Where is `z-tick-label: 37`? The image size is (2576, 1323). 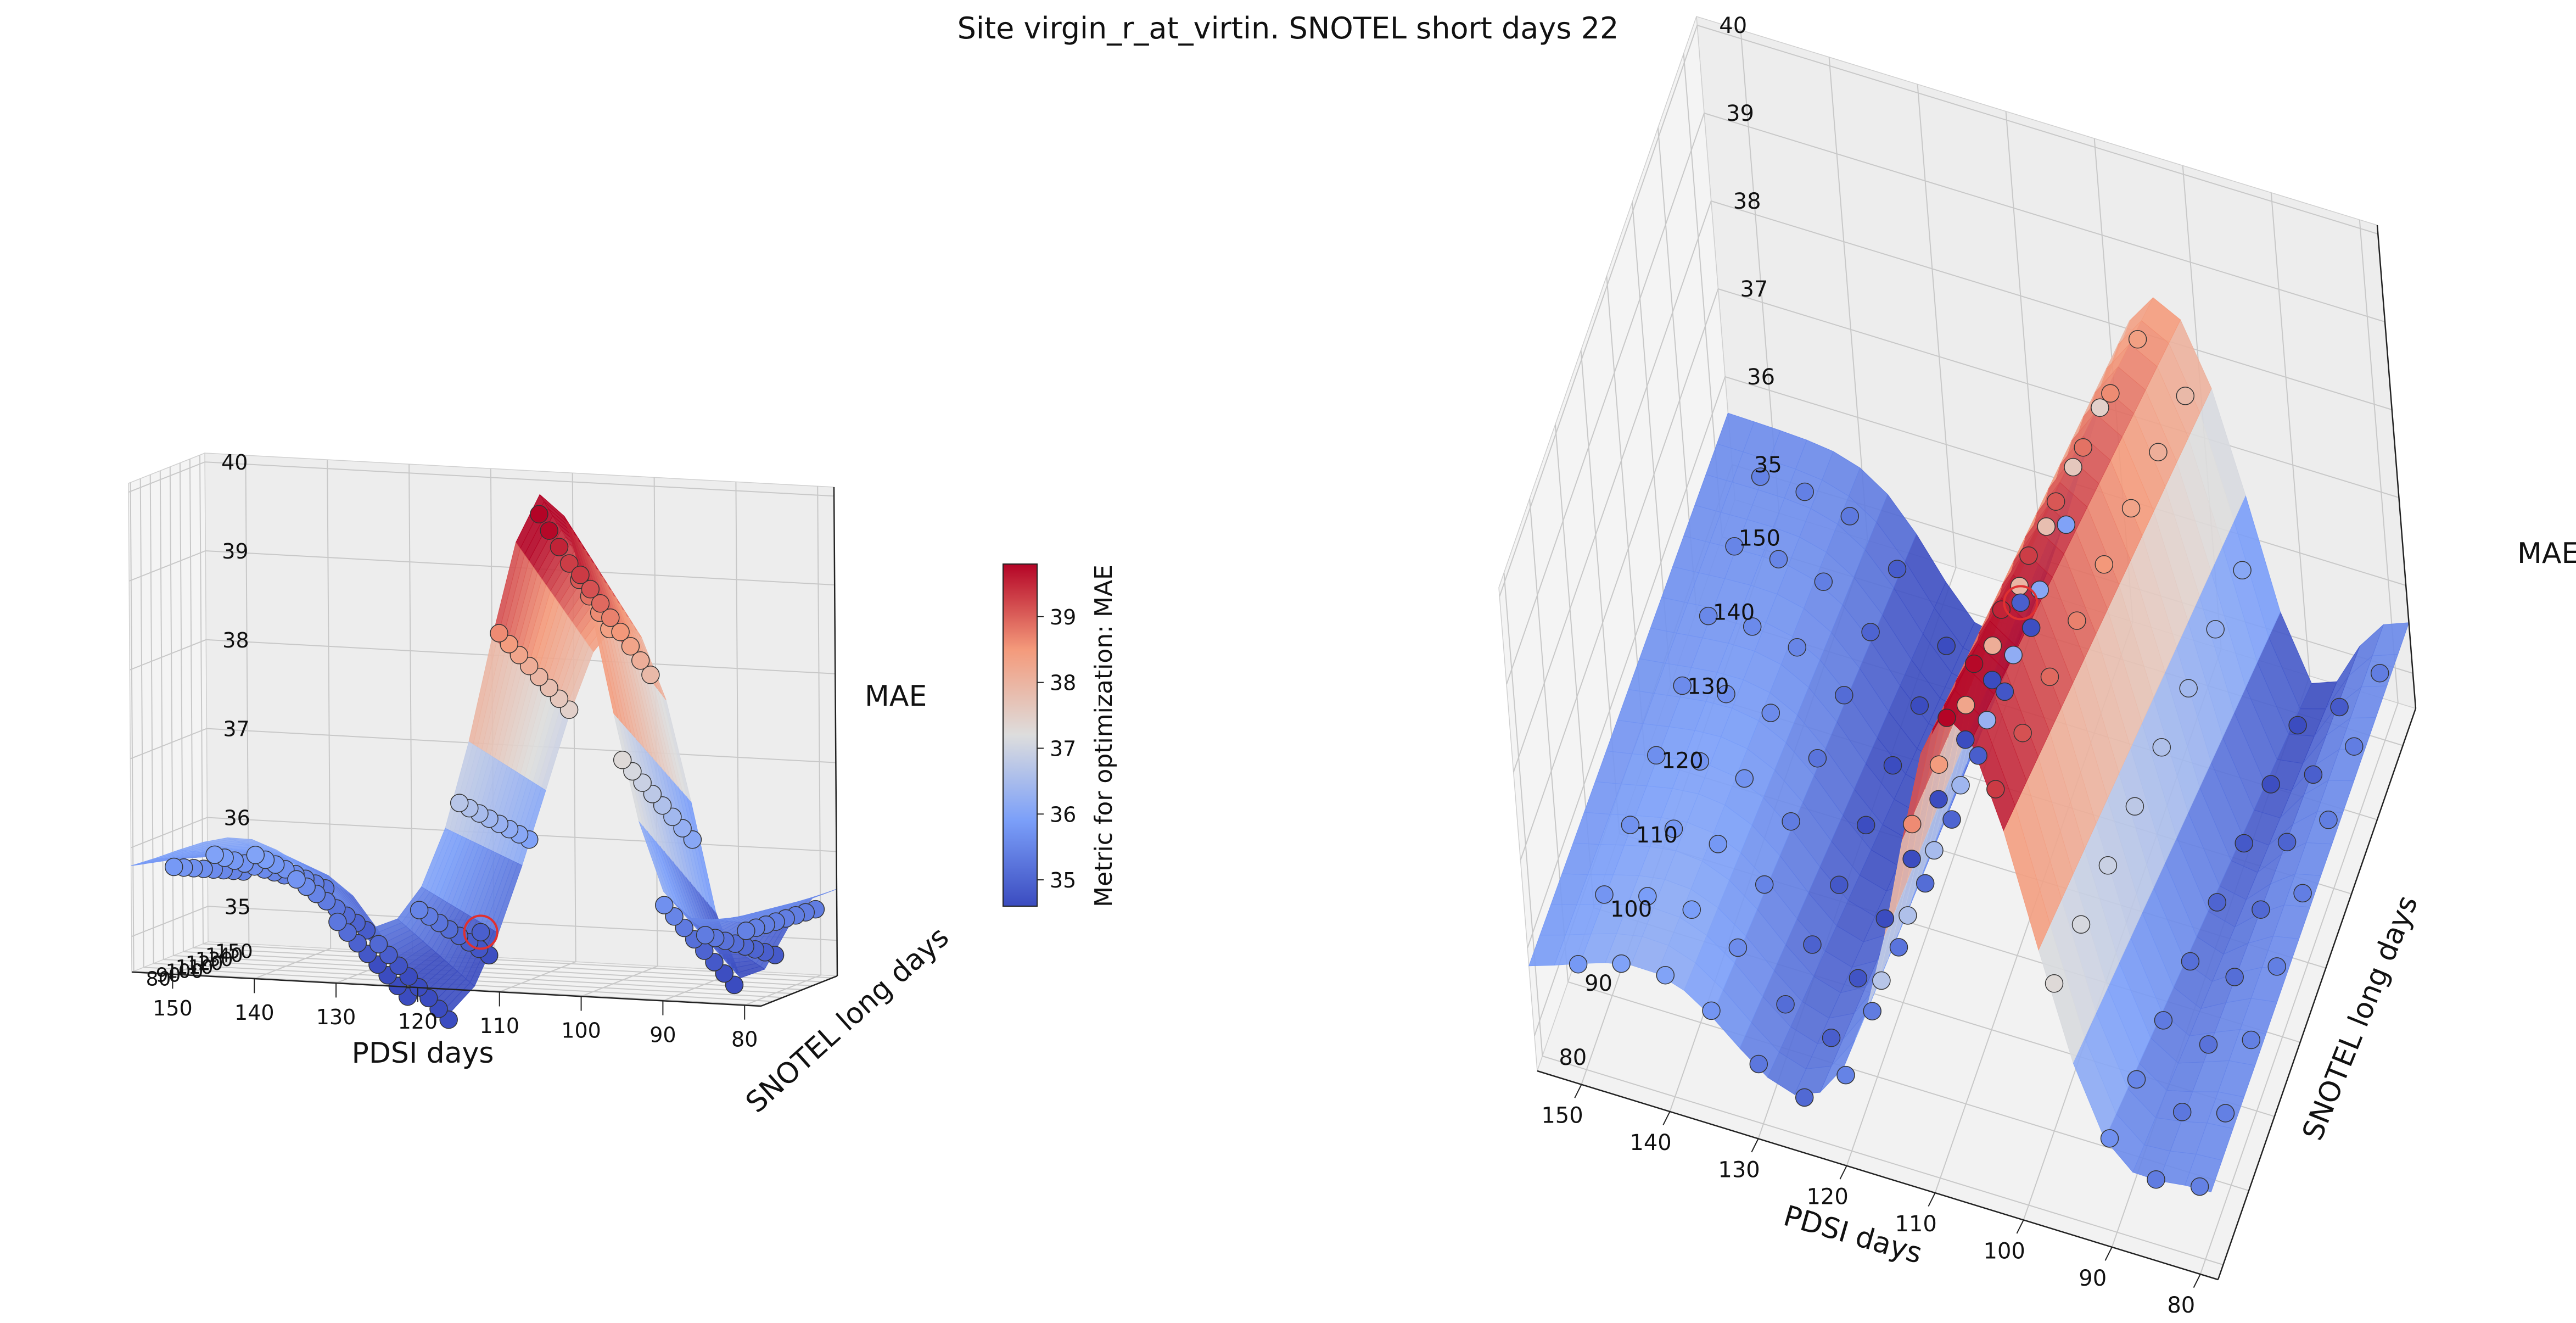 z-tick-label: 37 is located at coordinates (1754, 290).